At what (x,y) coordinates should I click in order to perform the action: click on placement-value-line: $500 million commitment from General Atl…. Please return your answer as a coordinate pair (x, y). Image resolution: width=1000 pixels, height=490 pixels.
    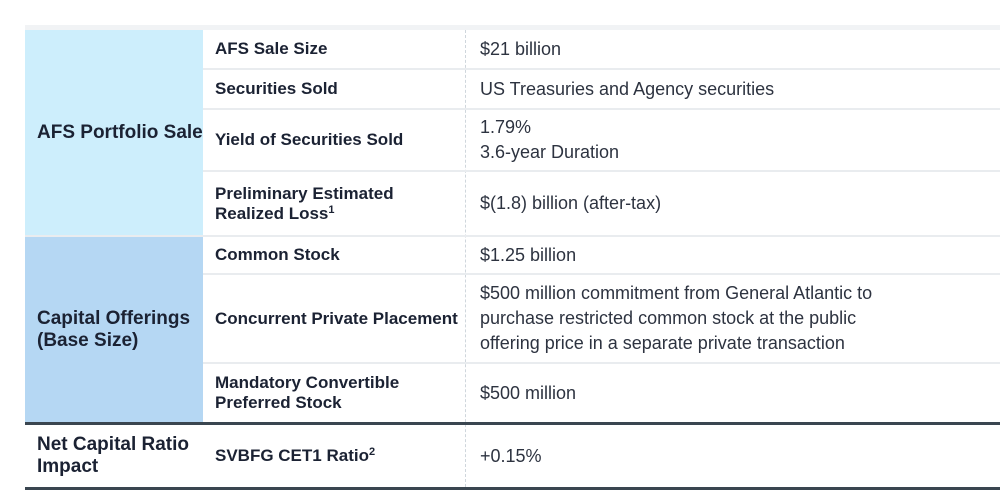
    Looking at the image, I should click on (676, 293).